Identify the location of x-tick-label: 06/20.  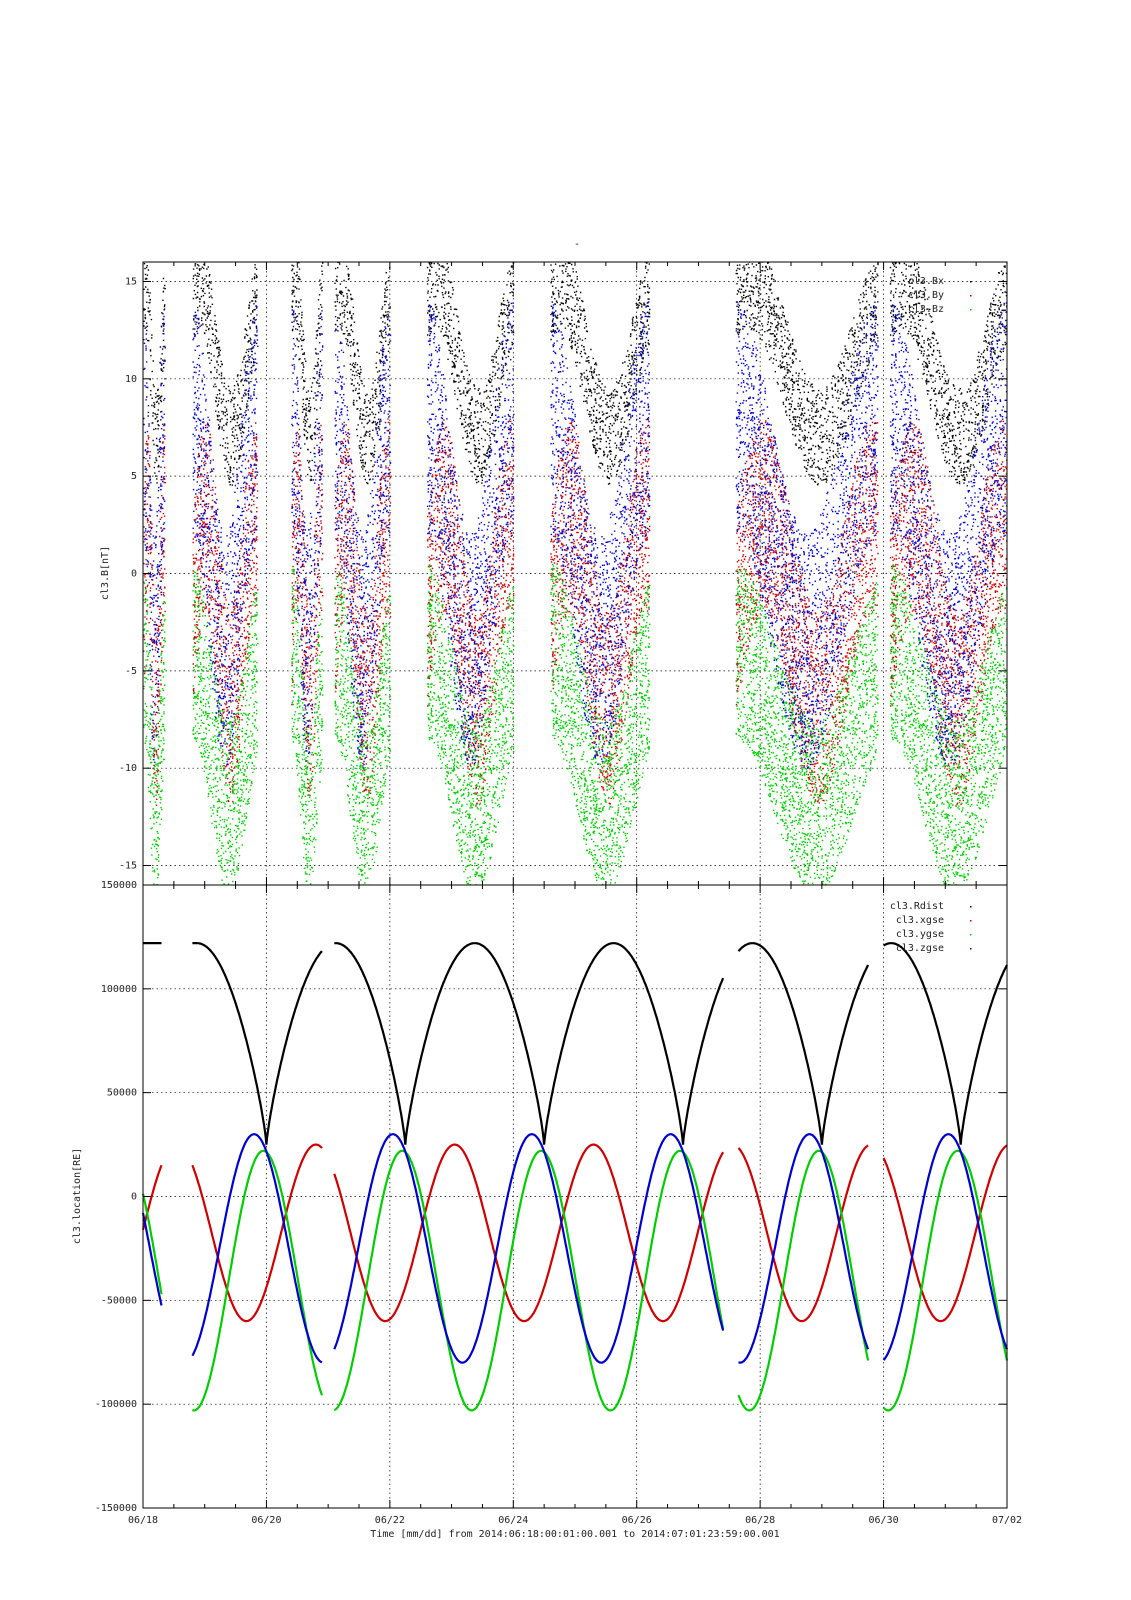
(266, 1520).